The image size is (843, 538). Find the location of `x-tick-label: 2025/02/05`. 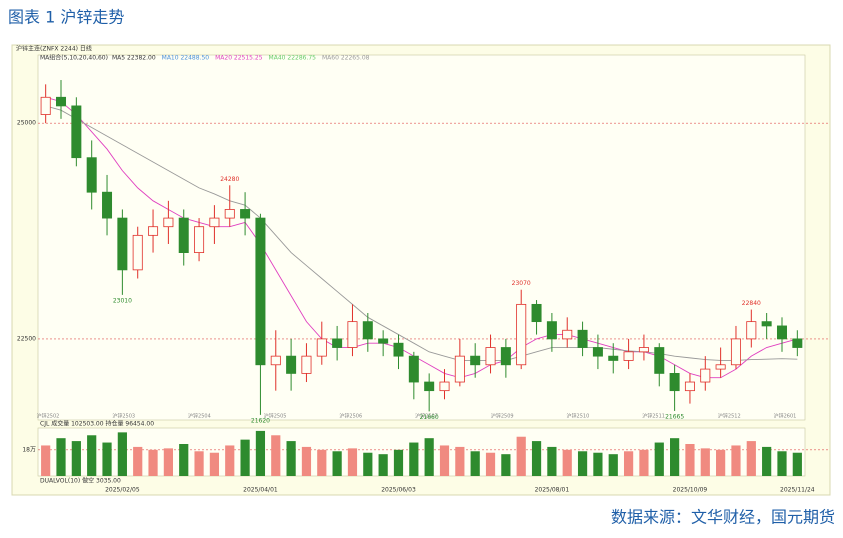

x-tick-label: 2025/02/05 is located at coordinates (122, 490).